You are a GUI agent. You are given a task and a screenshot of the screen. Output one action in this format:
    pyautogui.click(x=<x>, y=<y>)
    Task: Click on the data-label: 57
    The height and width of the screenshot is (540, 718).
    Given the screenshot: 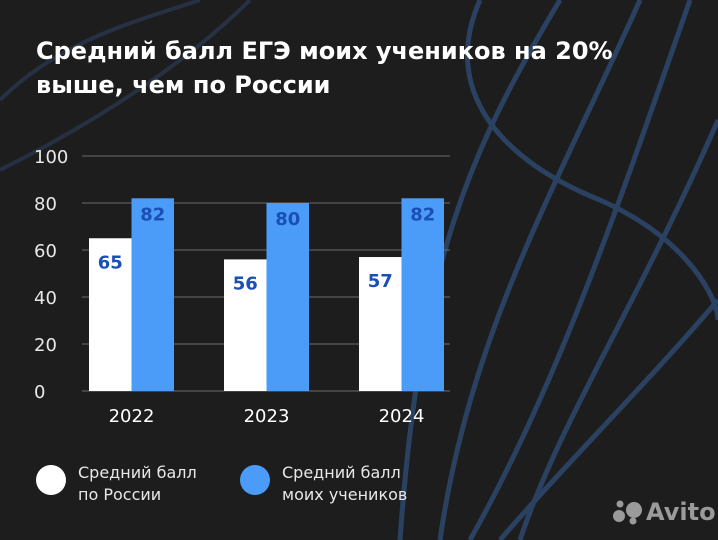 What is the action you would take?
    pyautogui.click(x=380, y=281)
    